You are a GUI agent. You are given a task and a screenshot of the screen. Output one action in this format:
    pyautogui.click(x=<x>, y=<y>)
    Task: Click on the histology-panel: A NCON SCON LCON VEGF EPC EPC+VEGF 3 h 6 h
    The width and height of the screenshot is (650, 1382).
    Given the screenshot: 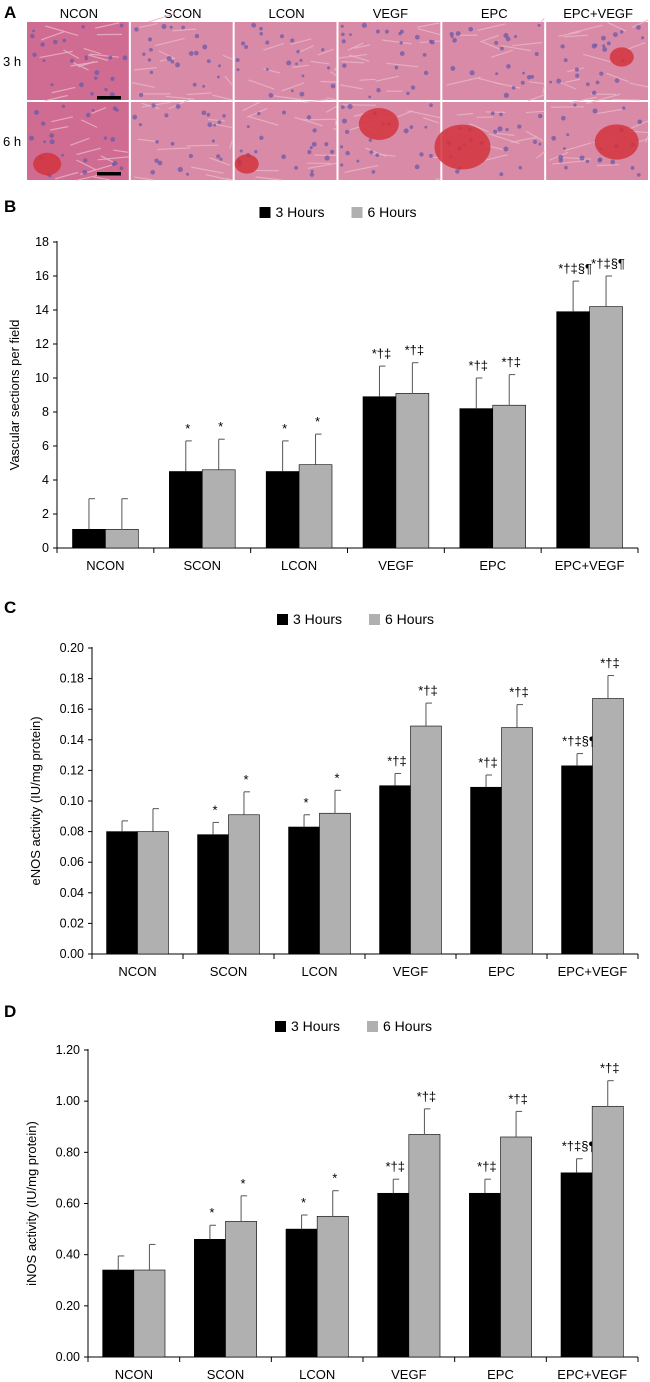 What is the action you would take?
    pyautogui.click(x=326, y=92)
    